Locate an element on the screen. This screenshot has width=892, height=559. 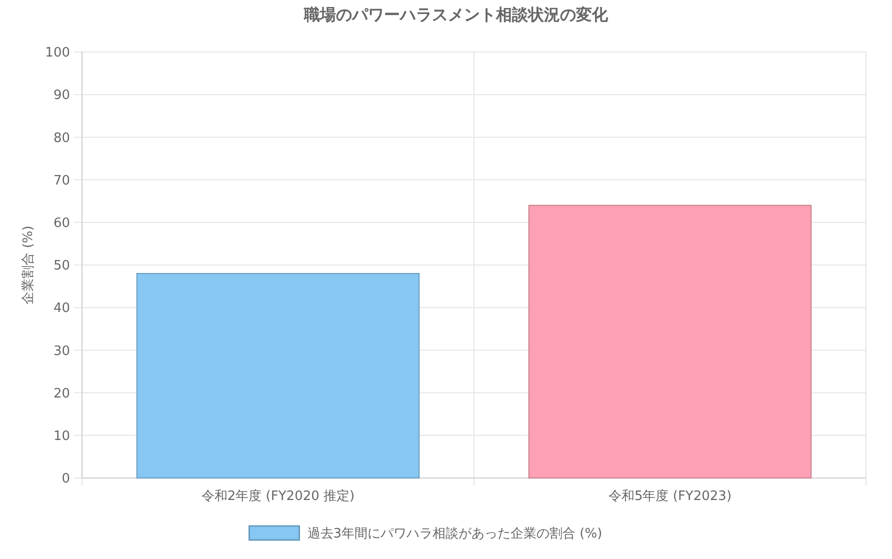
chart-title: 職場のパワーハラスメント相談状況の変化 is located at coordinates (456, 14).